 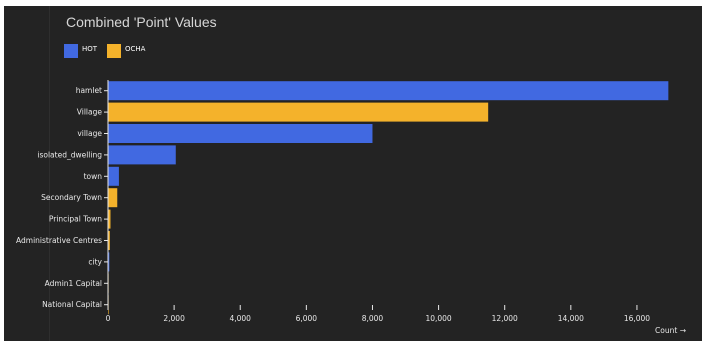 I want to click on x-tick-label: 6,000, so click(x=307, y=318).